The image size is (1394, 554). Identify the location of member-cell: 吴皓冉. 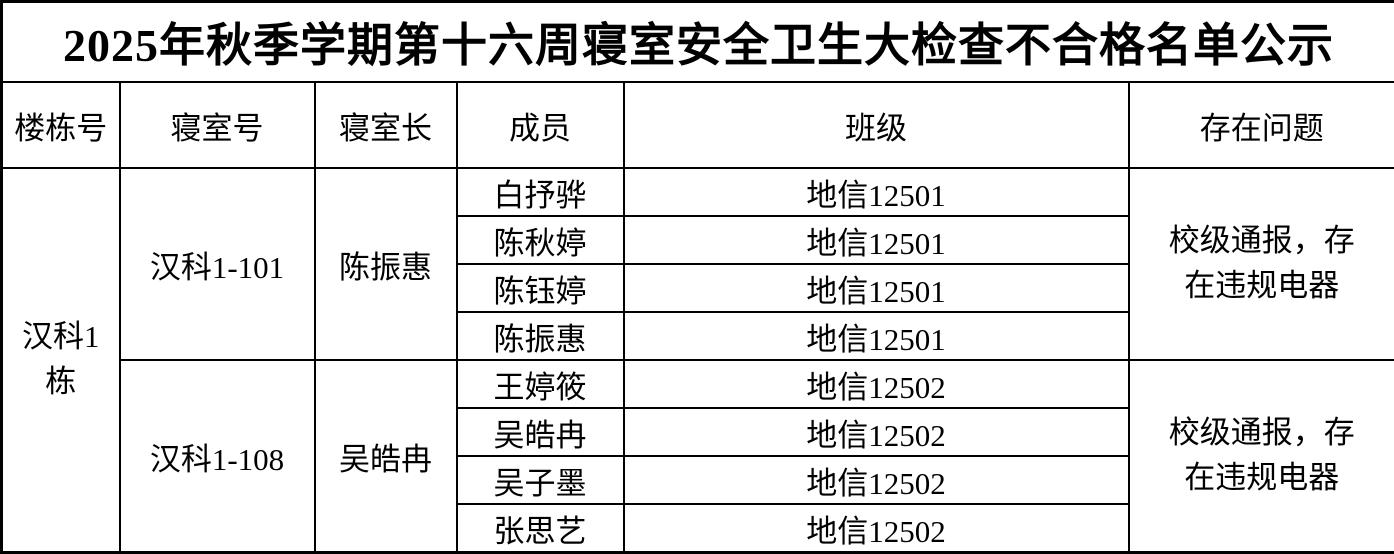
(540, 432).